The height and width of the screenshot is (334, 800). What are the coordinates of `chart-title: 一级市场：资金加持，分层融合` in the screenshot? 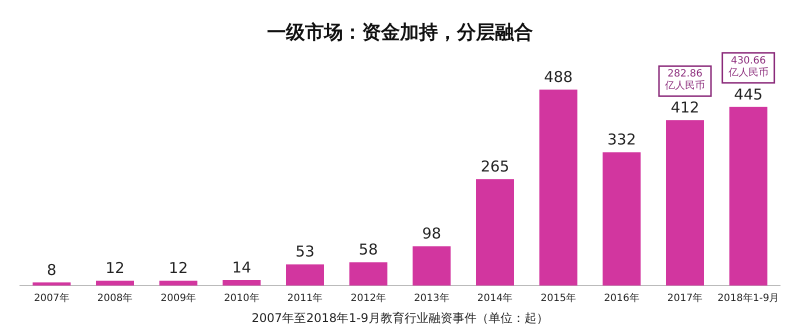 It's located at (400, 32).